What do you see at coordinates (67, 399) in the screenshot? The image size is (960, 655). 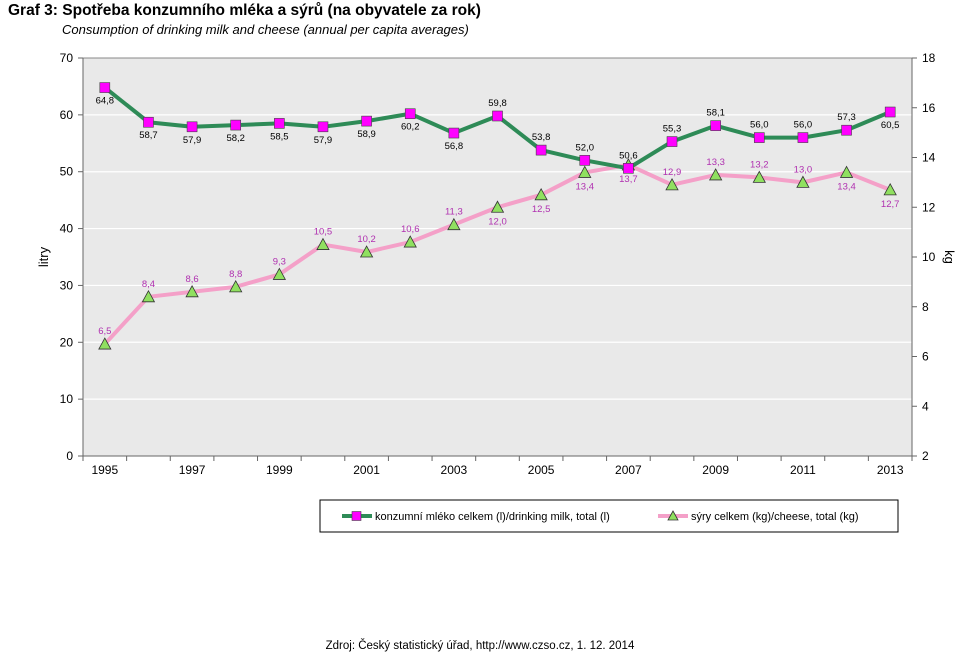 I see `y-tick-label-left: 10` at bounding box center [67, 399].